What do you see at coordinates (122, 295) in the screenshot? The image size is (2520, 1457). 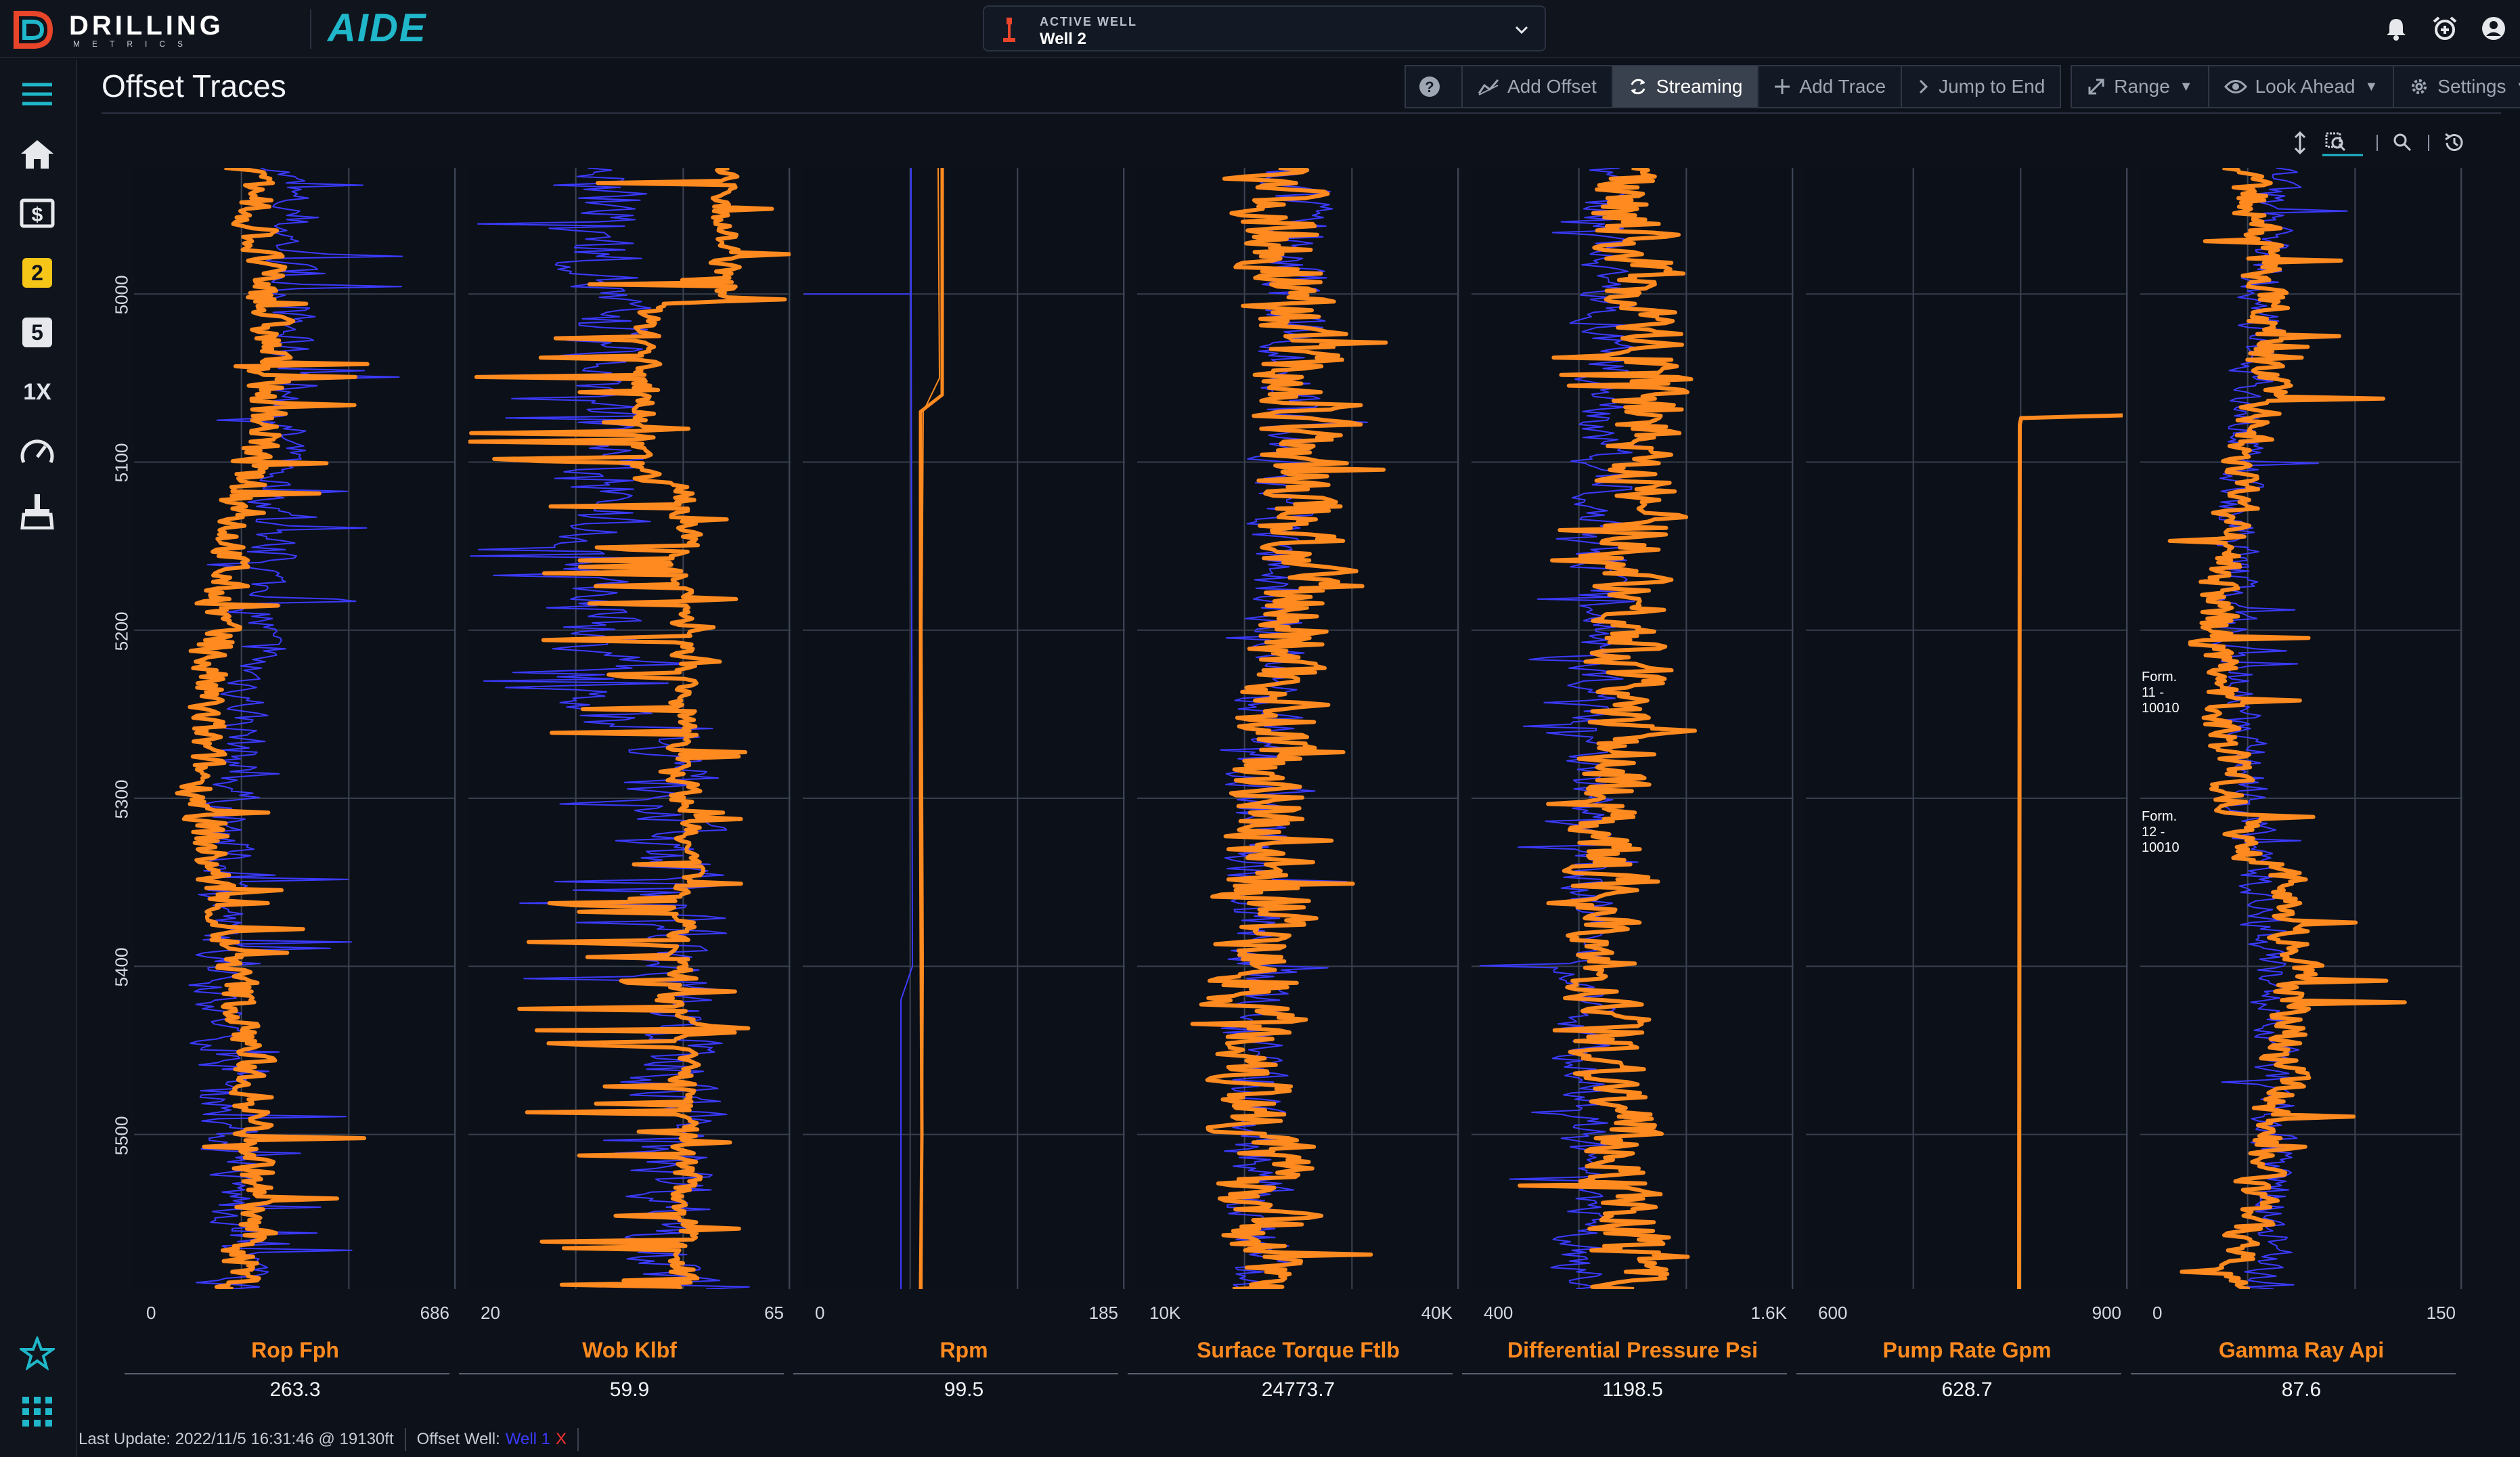 I see `depth-tick-label: 5000` at bounding box center [122, 295].